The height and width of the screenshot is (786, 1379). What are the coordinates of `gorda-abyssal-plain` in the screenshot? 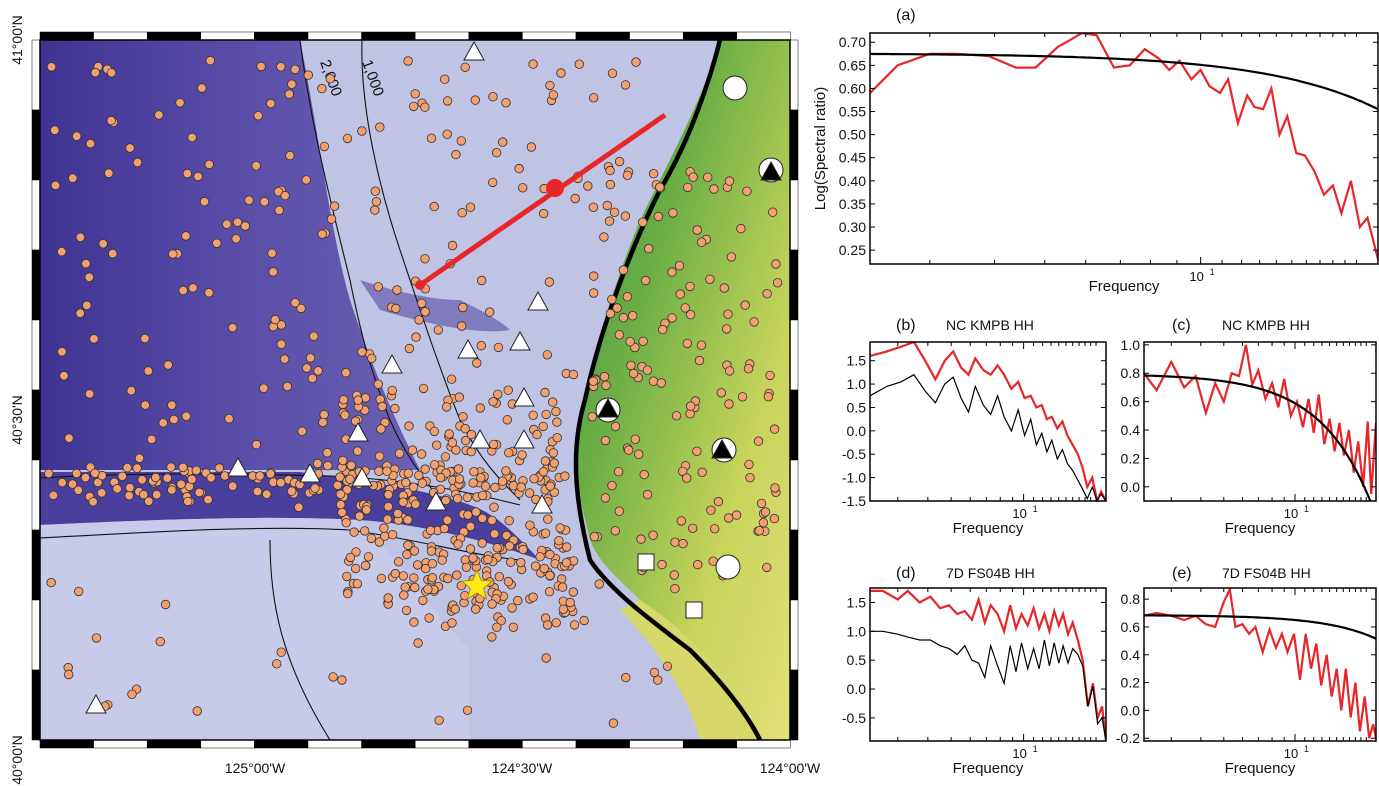 It's located at (255, 628).